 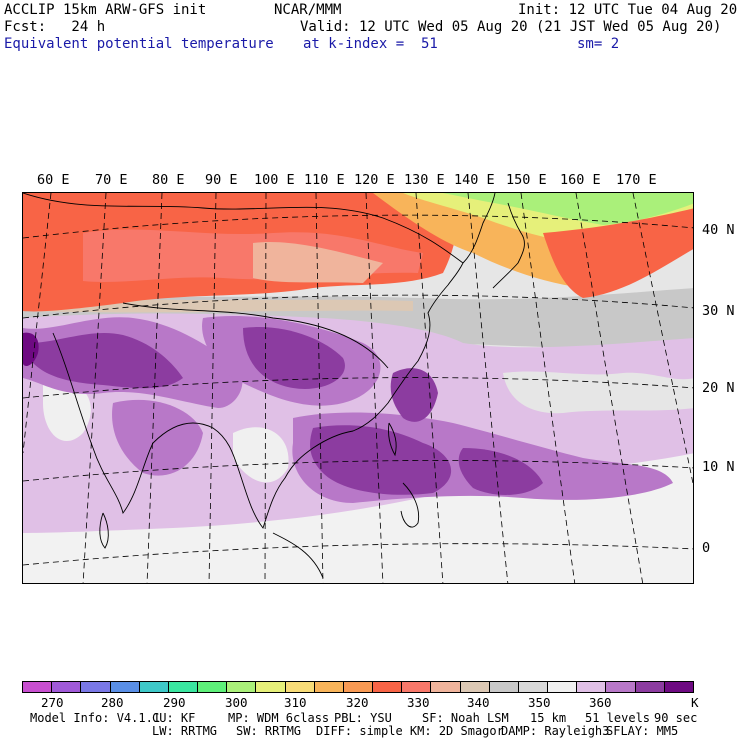 I want to click on colorbar-tick-320: 320, so click(x=357, y=702).